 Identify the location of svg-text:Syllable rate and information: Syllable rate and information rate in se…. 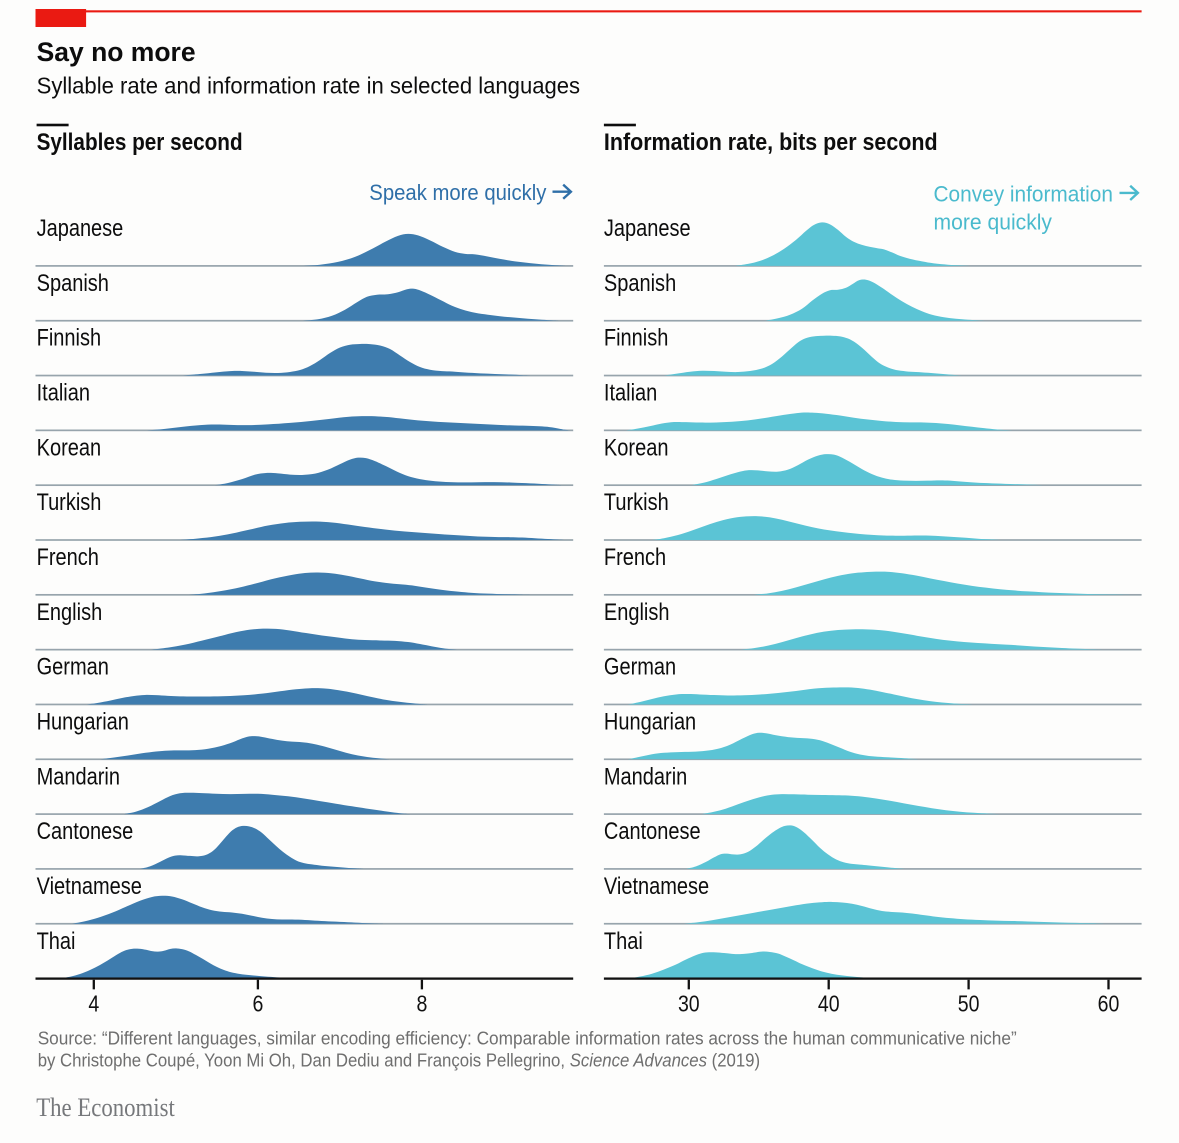
(309, 86).